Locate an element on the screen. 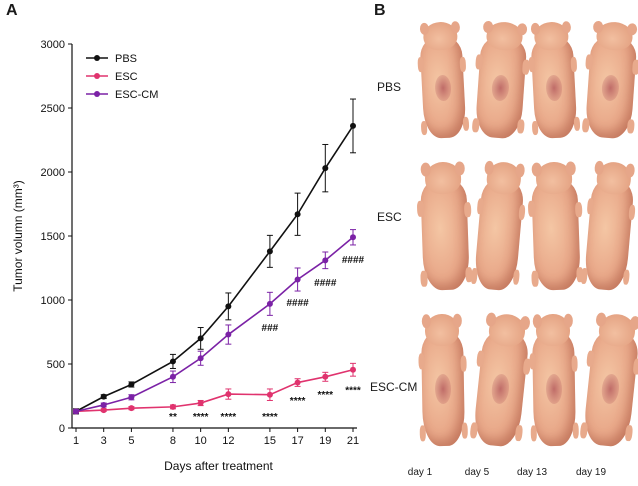  legend-marker-esc is located at coordinates (97, 76).